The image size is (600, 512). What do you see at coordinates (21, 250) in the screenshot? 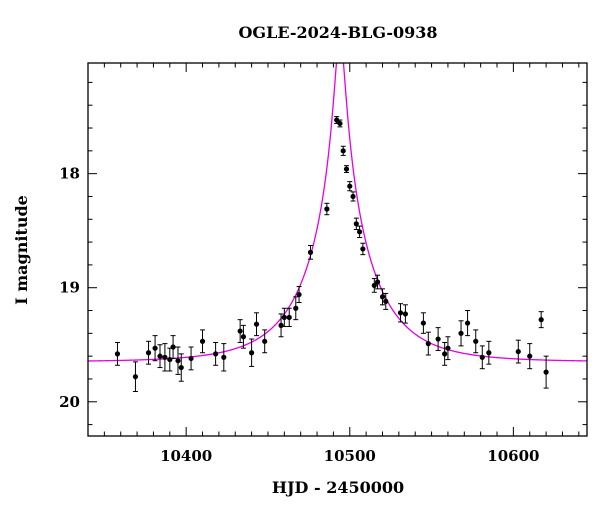
I see `y-axis-label: I magnitude` at bounding box center [21, 250].